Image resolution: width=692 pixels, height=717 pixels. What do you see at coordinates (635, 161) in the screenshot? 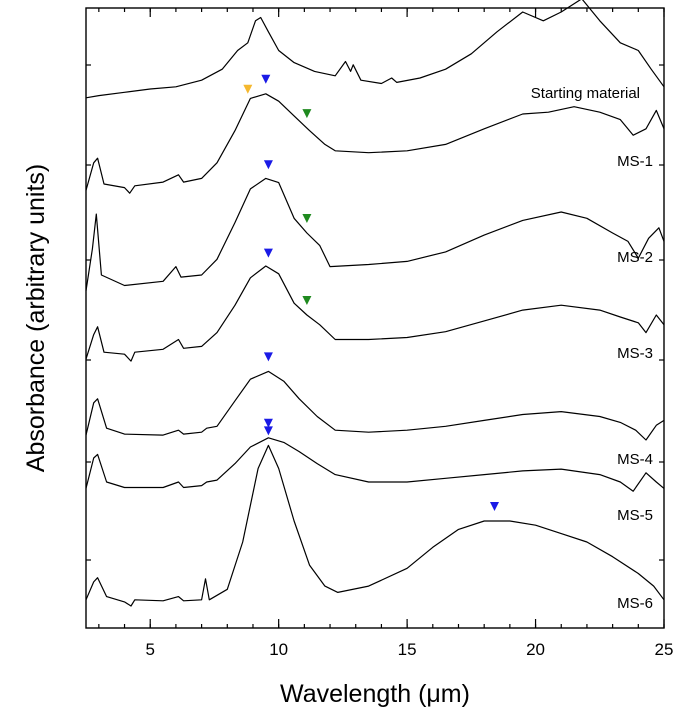
I see `trace-label-ms-1: MS-1` at bounding box center [635, 161].